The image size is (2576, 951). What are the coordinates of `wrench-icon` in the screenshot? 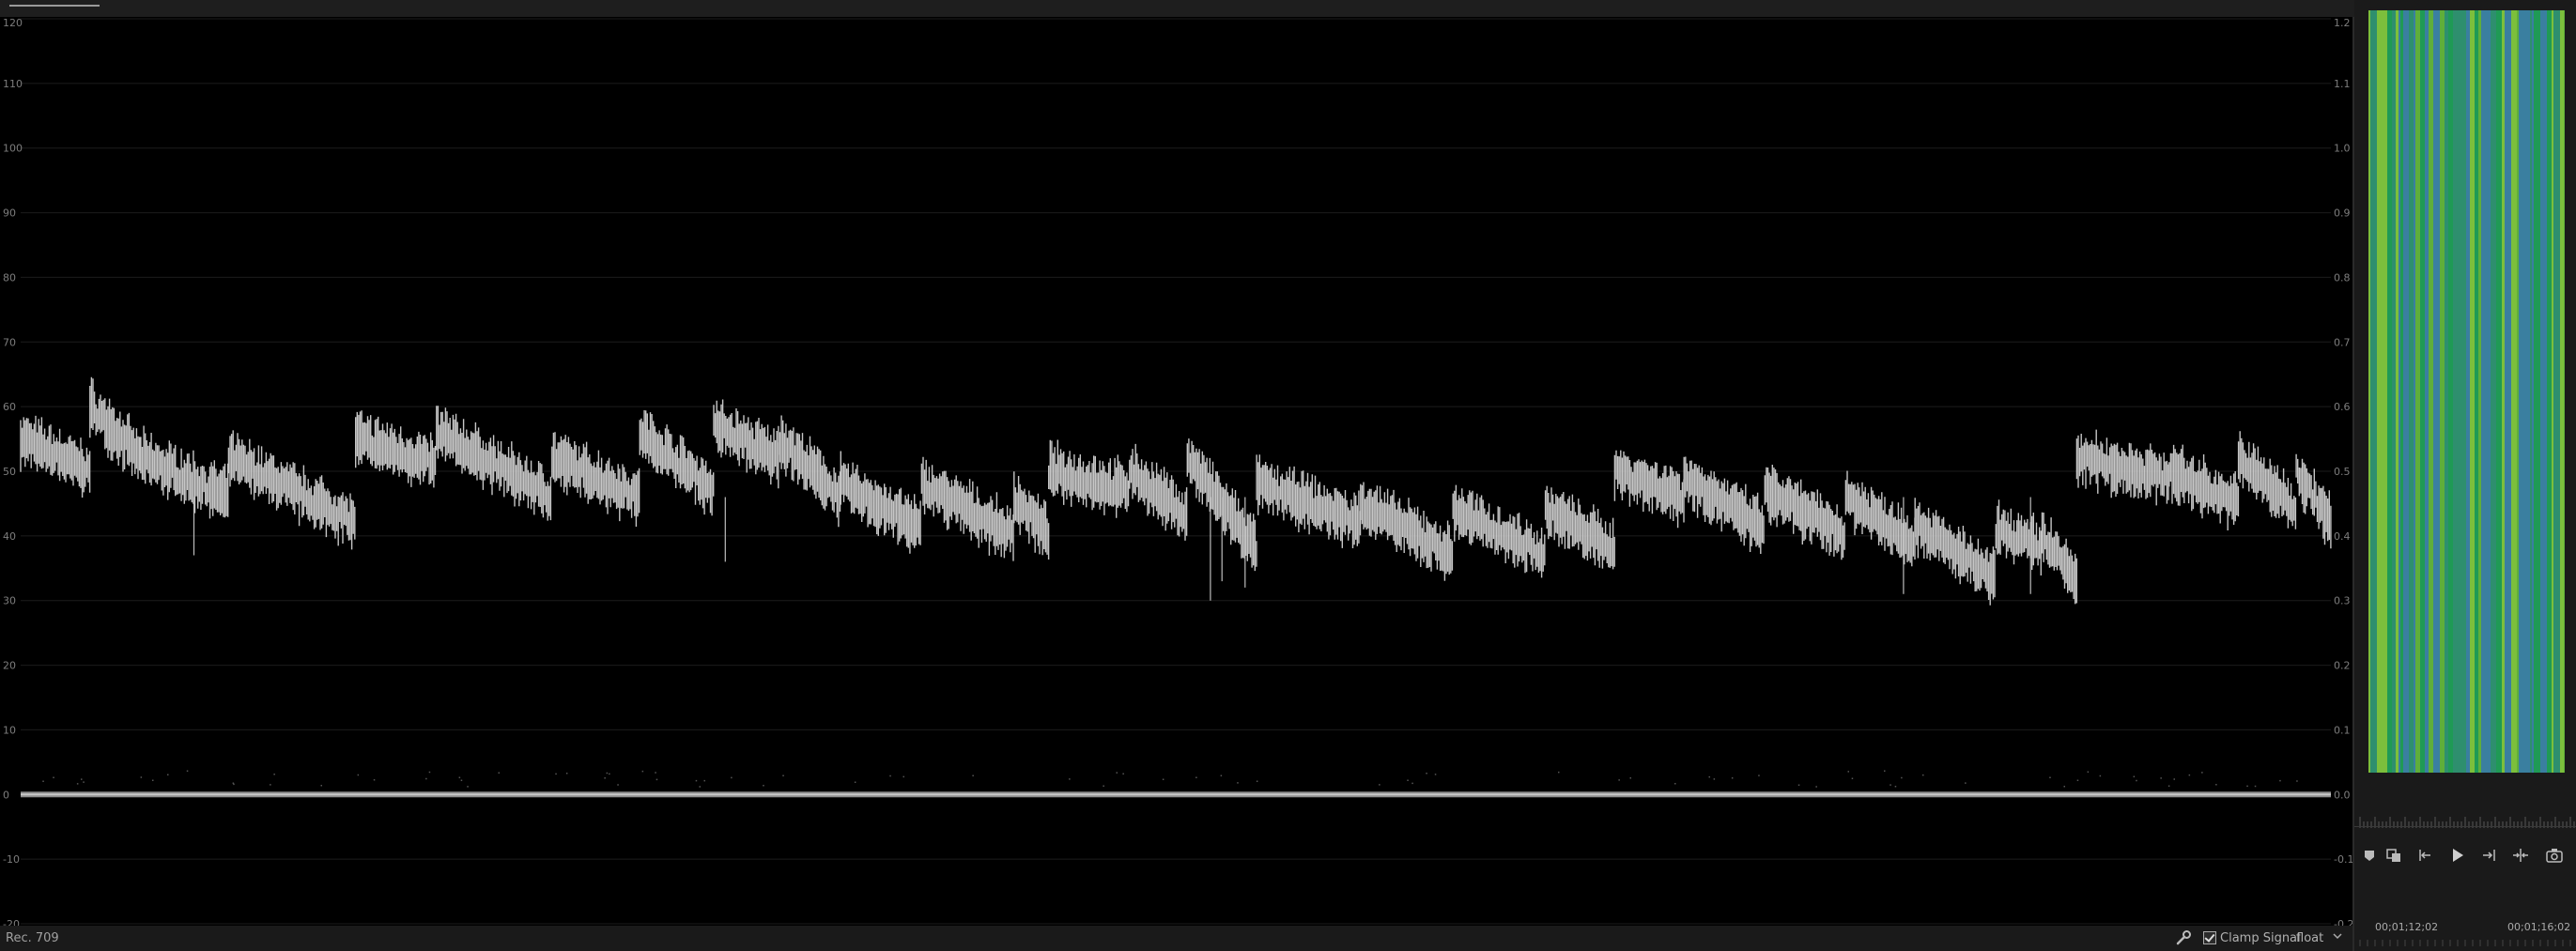 It's located at (2184, 938).